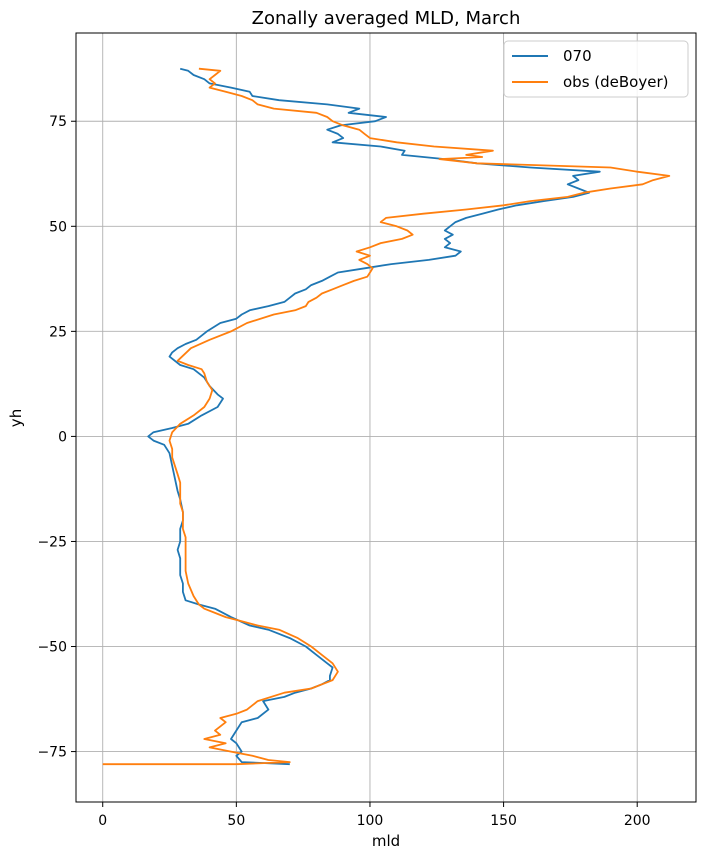 The width and height of the screenshot is (705, 858). Describe the element at coordinates (62, 437) in the screenshot. I see `y-tick-label: 0` at that location.